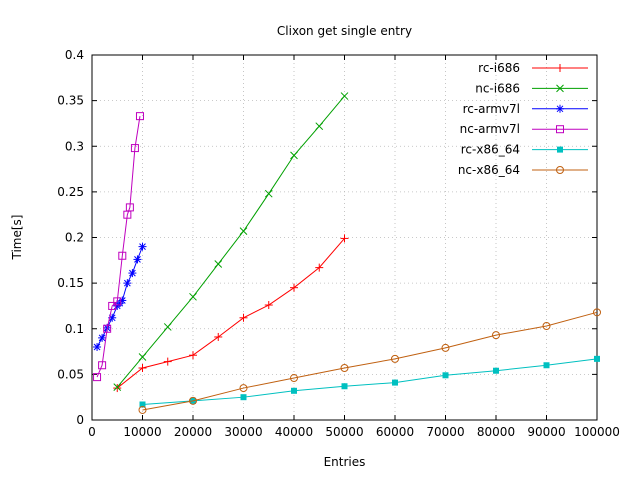 The image size is (640, 480). What do you see at coordinates (142, 432) in the screenshot?
I see `x-tick-label: 10000` at bounding box center [142, 432].